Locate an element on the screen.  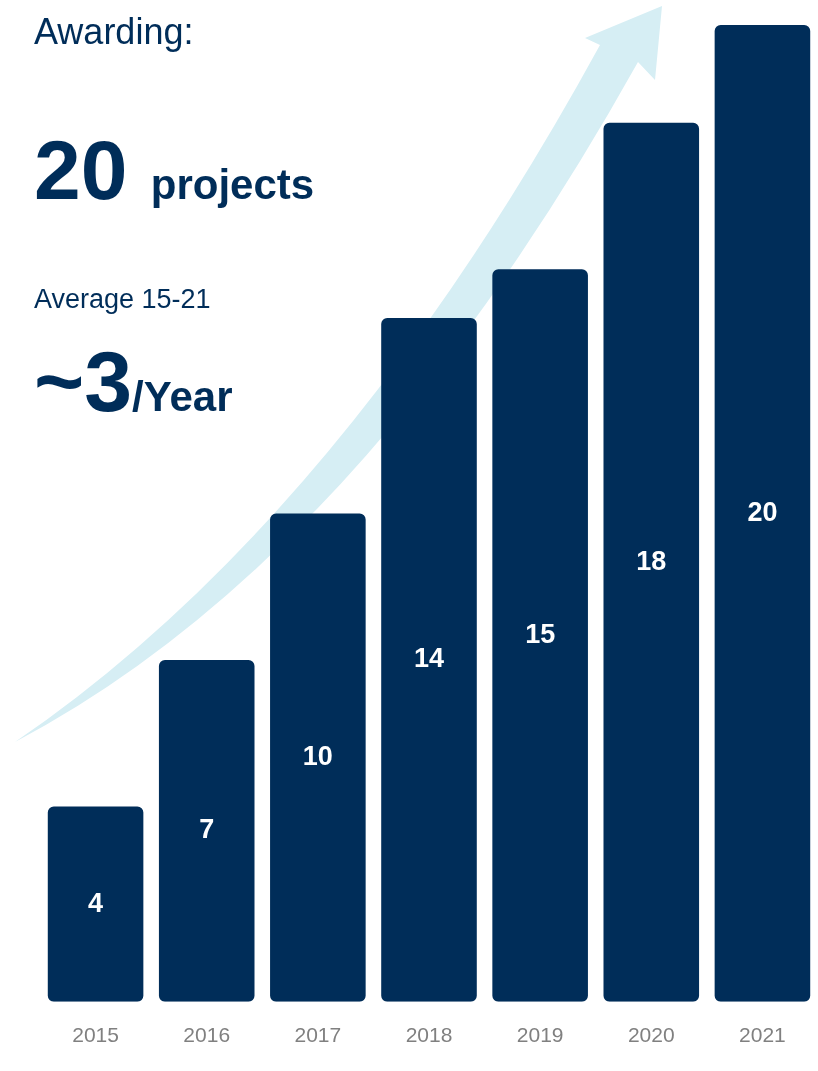
annotation: ~3/Year is located at coordinates (133, 381).